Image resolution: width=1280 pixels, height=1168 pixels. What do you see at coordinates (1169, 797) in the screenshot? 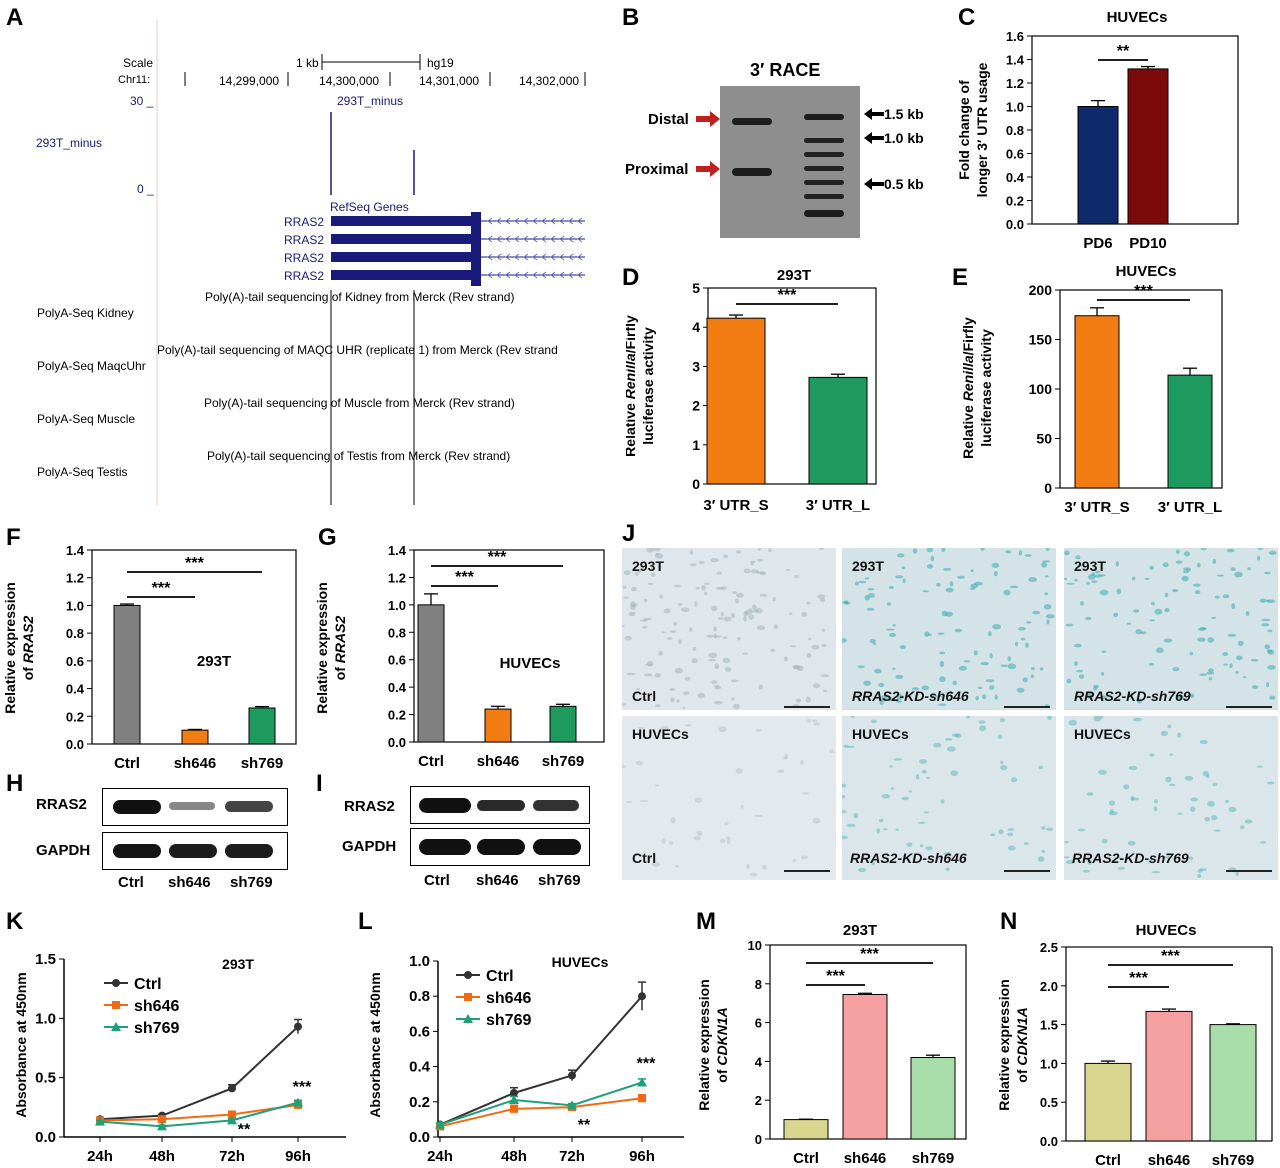
I see `cell-texture` at bounding box center [1169, 797].